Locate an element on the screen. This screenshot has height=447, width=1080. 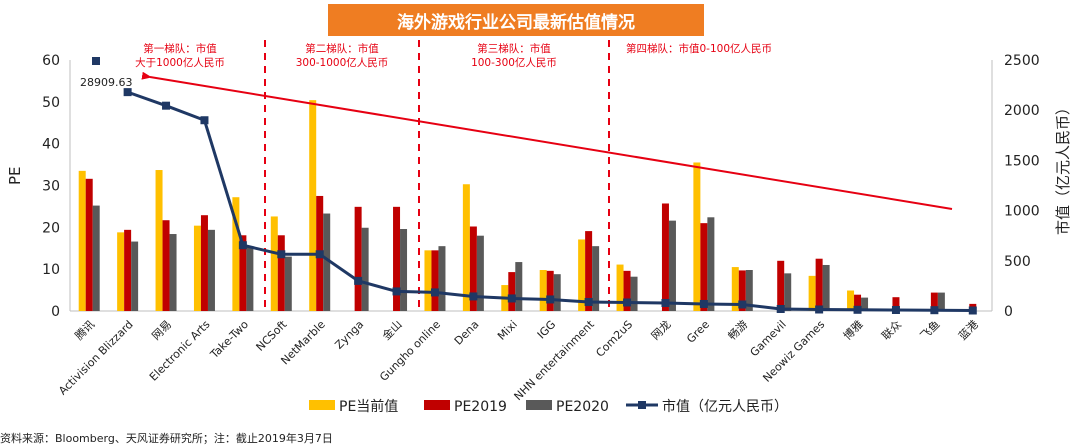
right-axis-tick: 0 is located at coordinates (1008, 312).